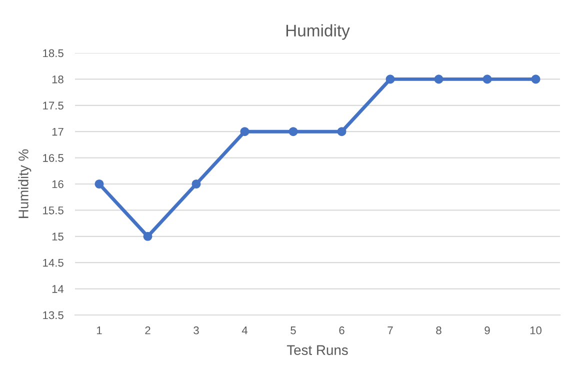 The height and width of the screenshot is (383, 578). I want to click on y-tick-label: 14.5, so click(53, 262).